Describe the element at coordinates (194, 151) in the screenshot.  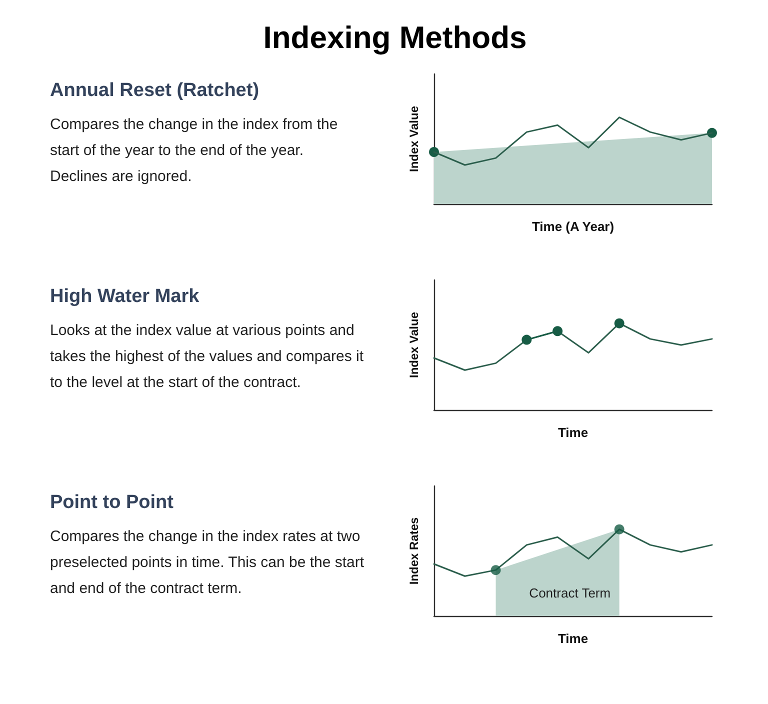
I see `text: Compares the change in the index from the start of the year to the end of the year. Declines are ignored.` at that location.